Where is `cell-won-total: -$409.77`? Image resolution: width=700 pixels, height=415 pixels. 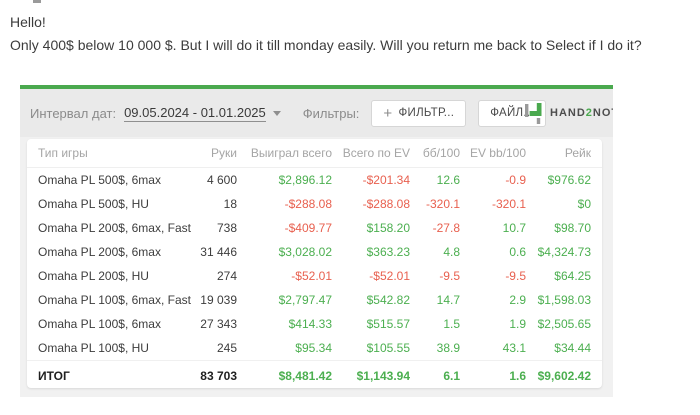 cell-won-total: -$409.77 is located at coordinates (308, 228).